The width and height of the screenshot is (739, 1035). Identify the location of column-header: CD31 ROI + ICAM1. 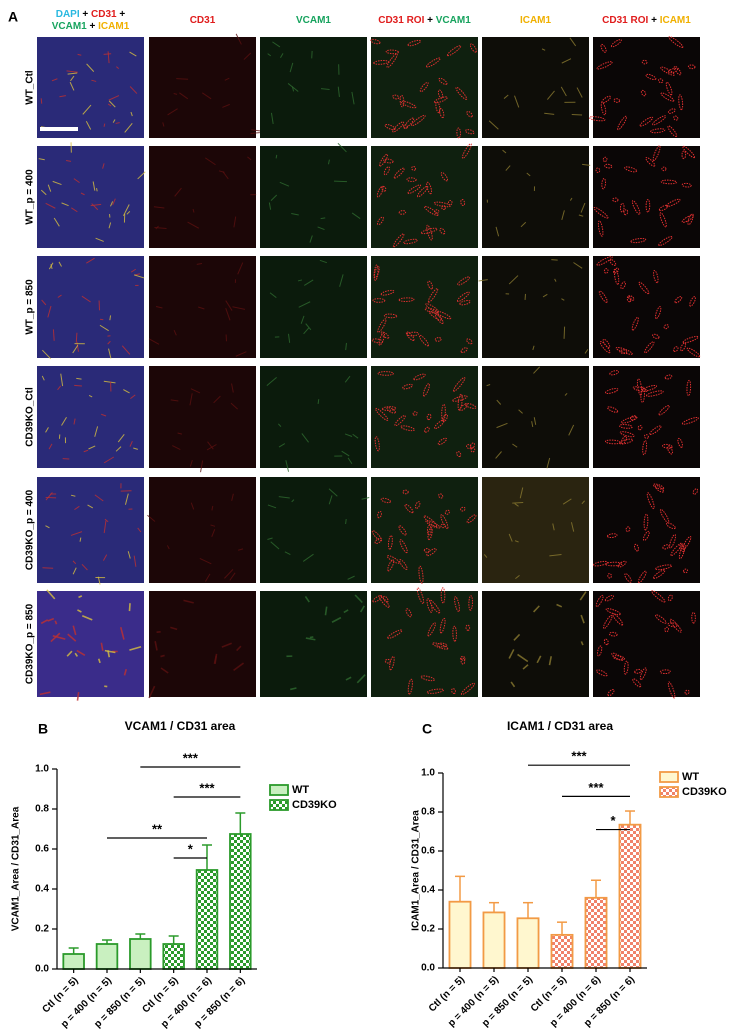
(646, 20).